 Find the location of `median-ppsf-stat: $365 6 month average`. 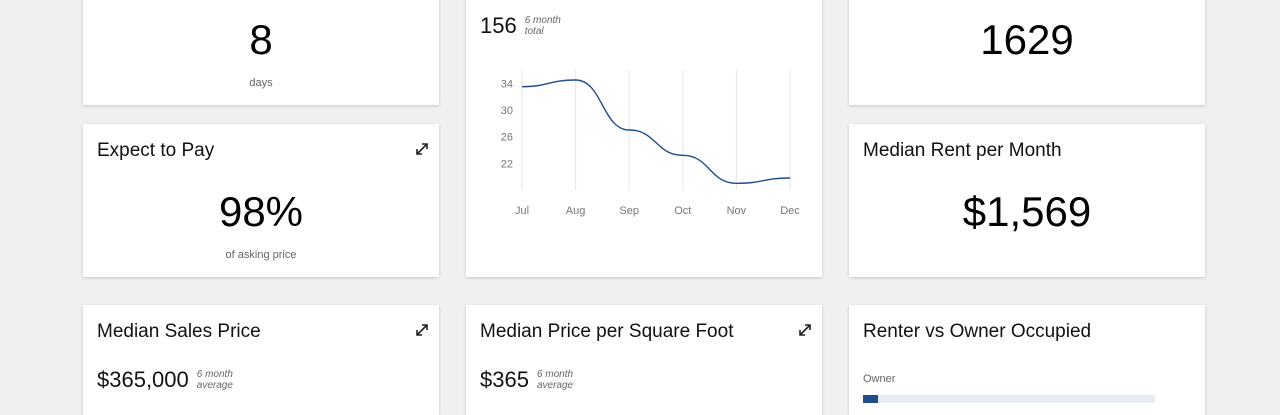

median-ppsf-stat: $365 6 month average is located at coordinates (526, 380).